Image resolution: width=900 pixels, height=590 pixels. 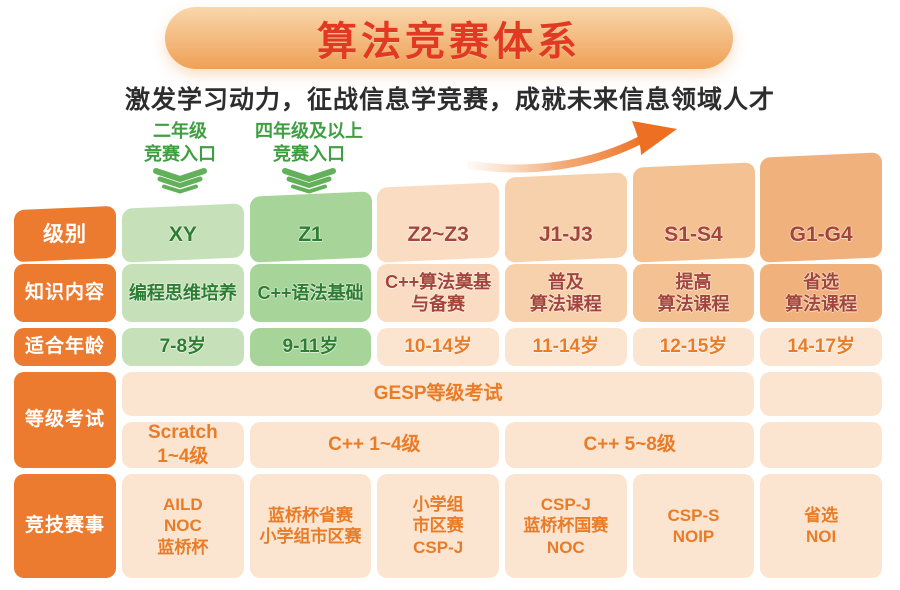 I want to click on exam-cell-scratch: Scratch 1~4级, so click(x=183, y=445).